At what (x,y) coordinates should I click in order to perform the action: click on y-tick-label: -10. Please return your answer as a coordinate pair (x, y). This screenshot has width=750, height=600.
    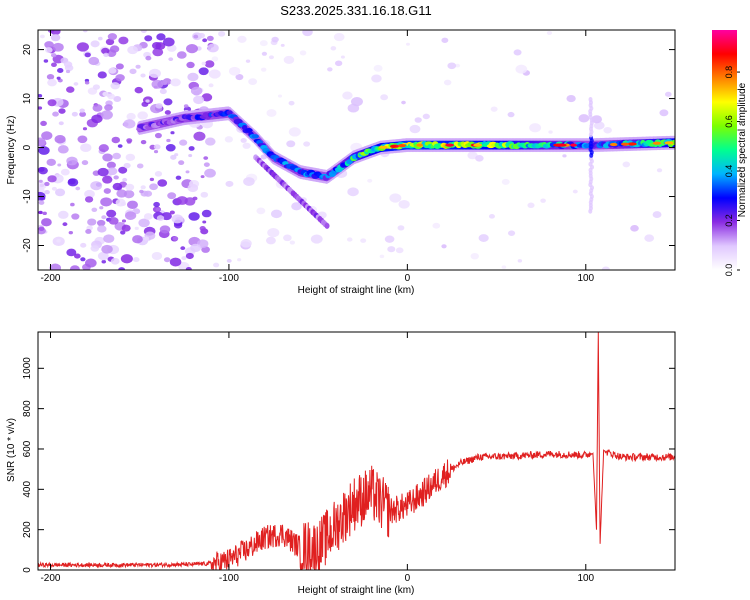
    Looking at the image, I should click on (27, 196).